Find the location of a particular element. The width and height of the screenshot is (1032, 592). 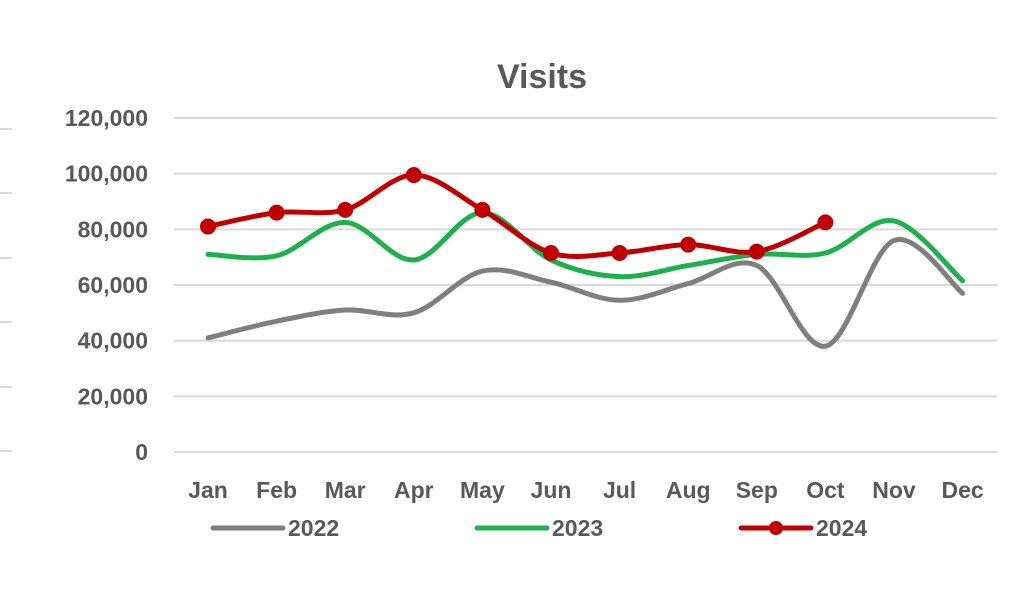

legend-item-2023: 2023 is located at coordinates (538, 528).